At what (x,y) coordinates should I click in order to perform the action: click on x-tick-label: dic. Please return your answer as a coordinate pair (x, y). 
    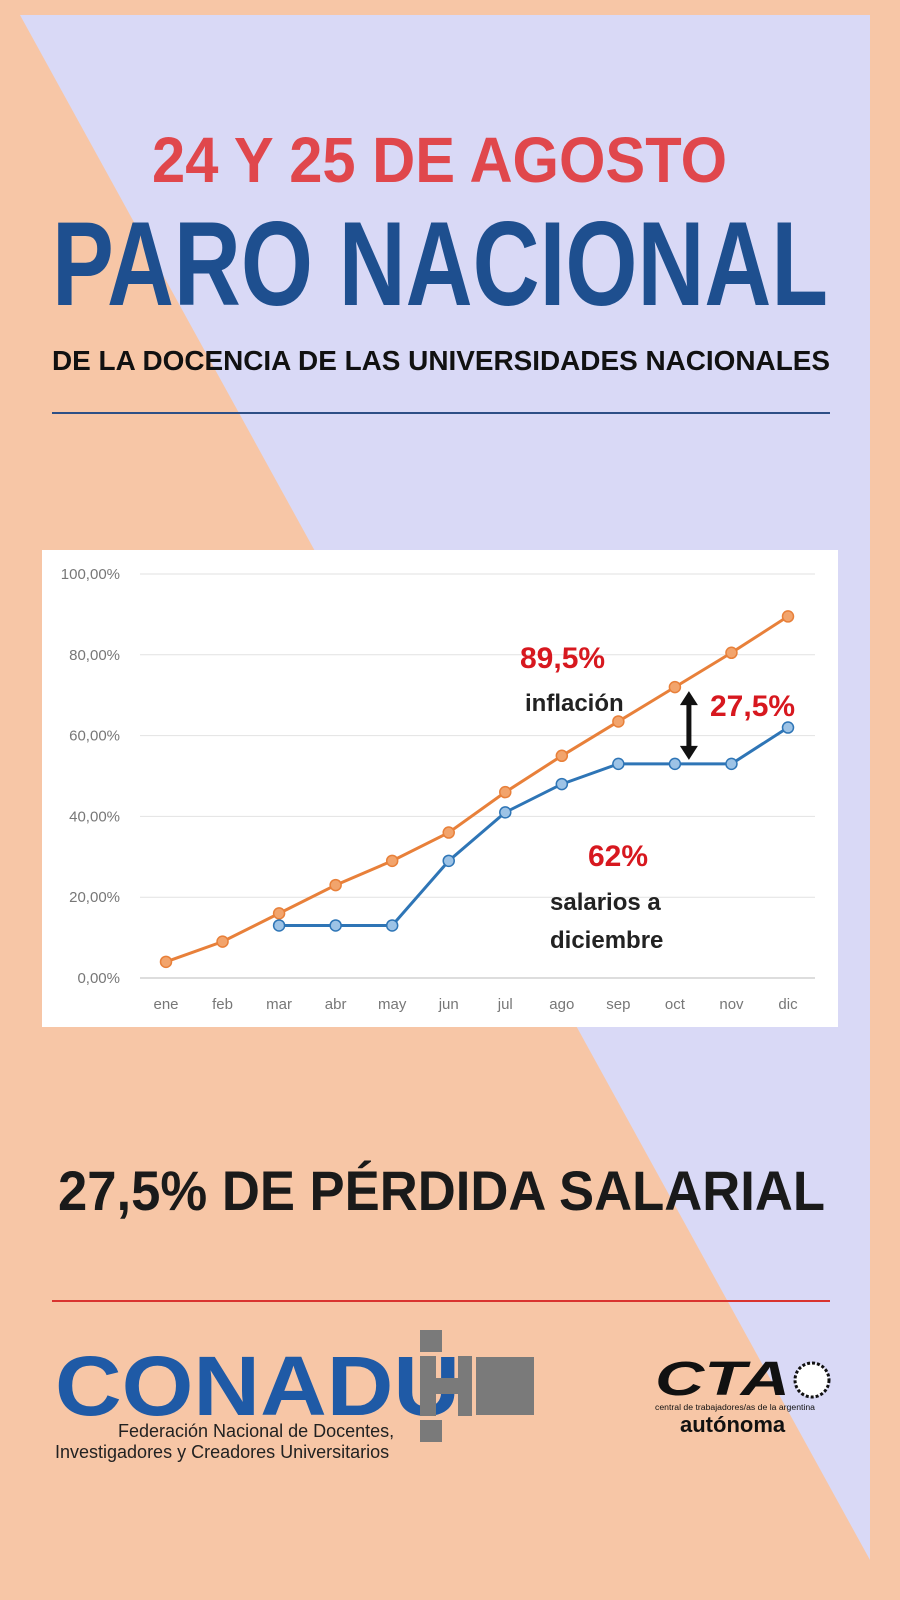
    Looking at the image, I should click on (788, 1004).